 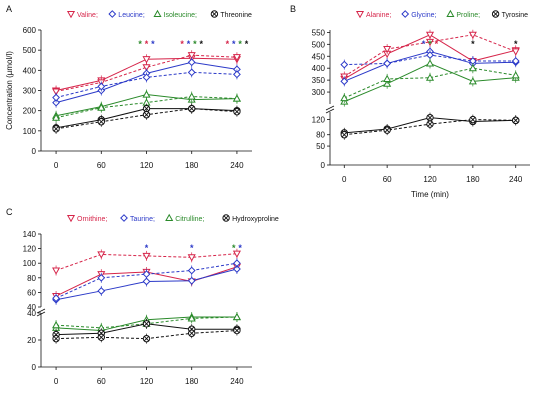 I want to click on panel-c-legend-label: Citrulline;, so click(x=189, y=219).